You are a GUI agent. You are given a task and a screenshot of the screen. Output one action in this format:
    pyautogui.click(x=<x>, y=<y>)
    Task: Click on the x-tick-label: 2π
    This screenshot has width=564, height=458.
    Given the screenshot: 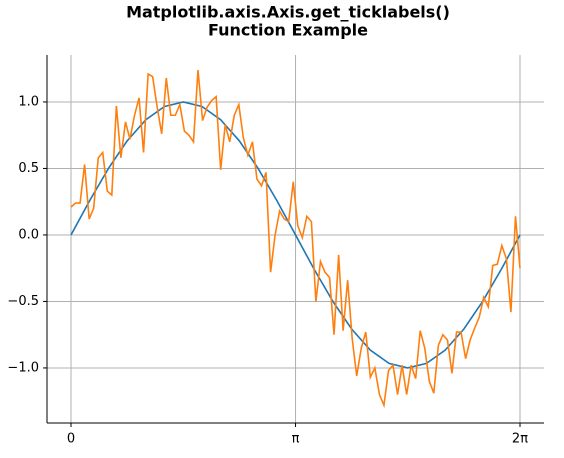 What is the action you would take?
    pyautogui.click(x=520, y=439)
    